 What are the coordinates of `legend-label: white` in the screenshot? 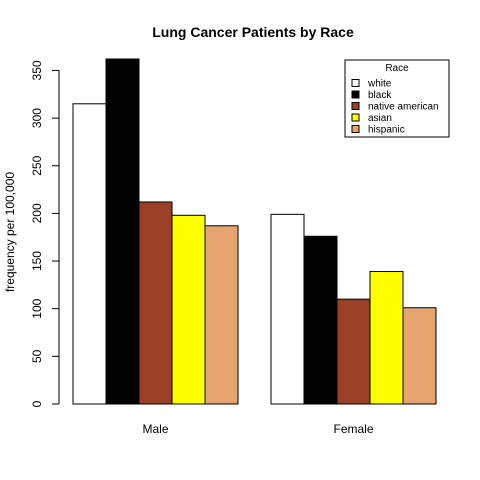 It's located at (379, 84).